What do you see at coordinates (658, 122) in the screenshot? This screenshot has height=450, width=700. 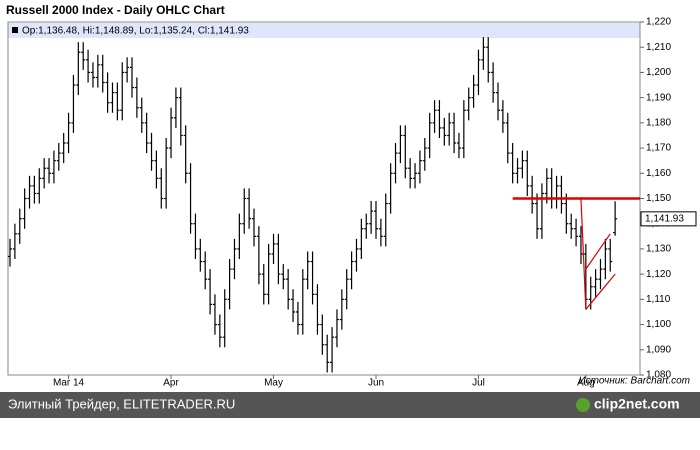 I see `y-tick-label: 1,180` at bounding box center [658, 122].